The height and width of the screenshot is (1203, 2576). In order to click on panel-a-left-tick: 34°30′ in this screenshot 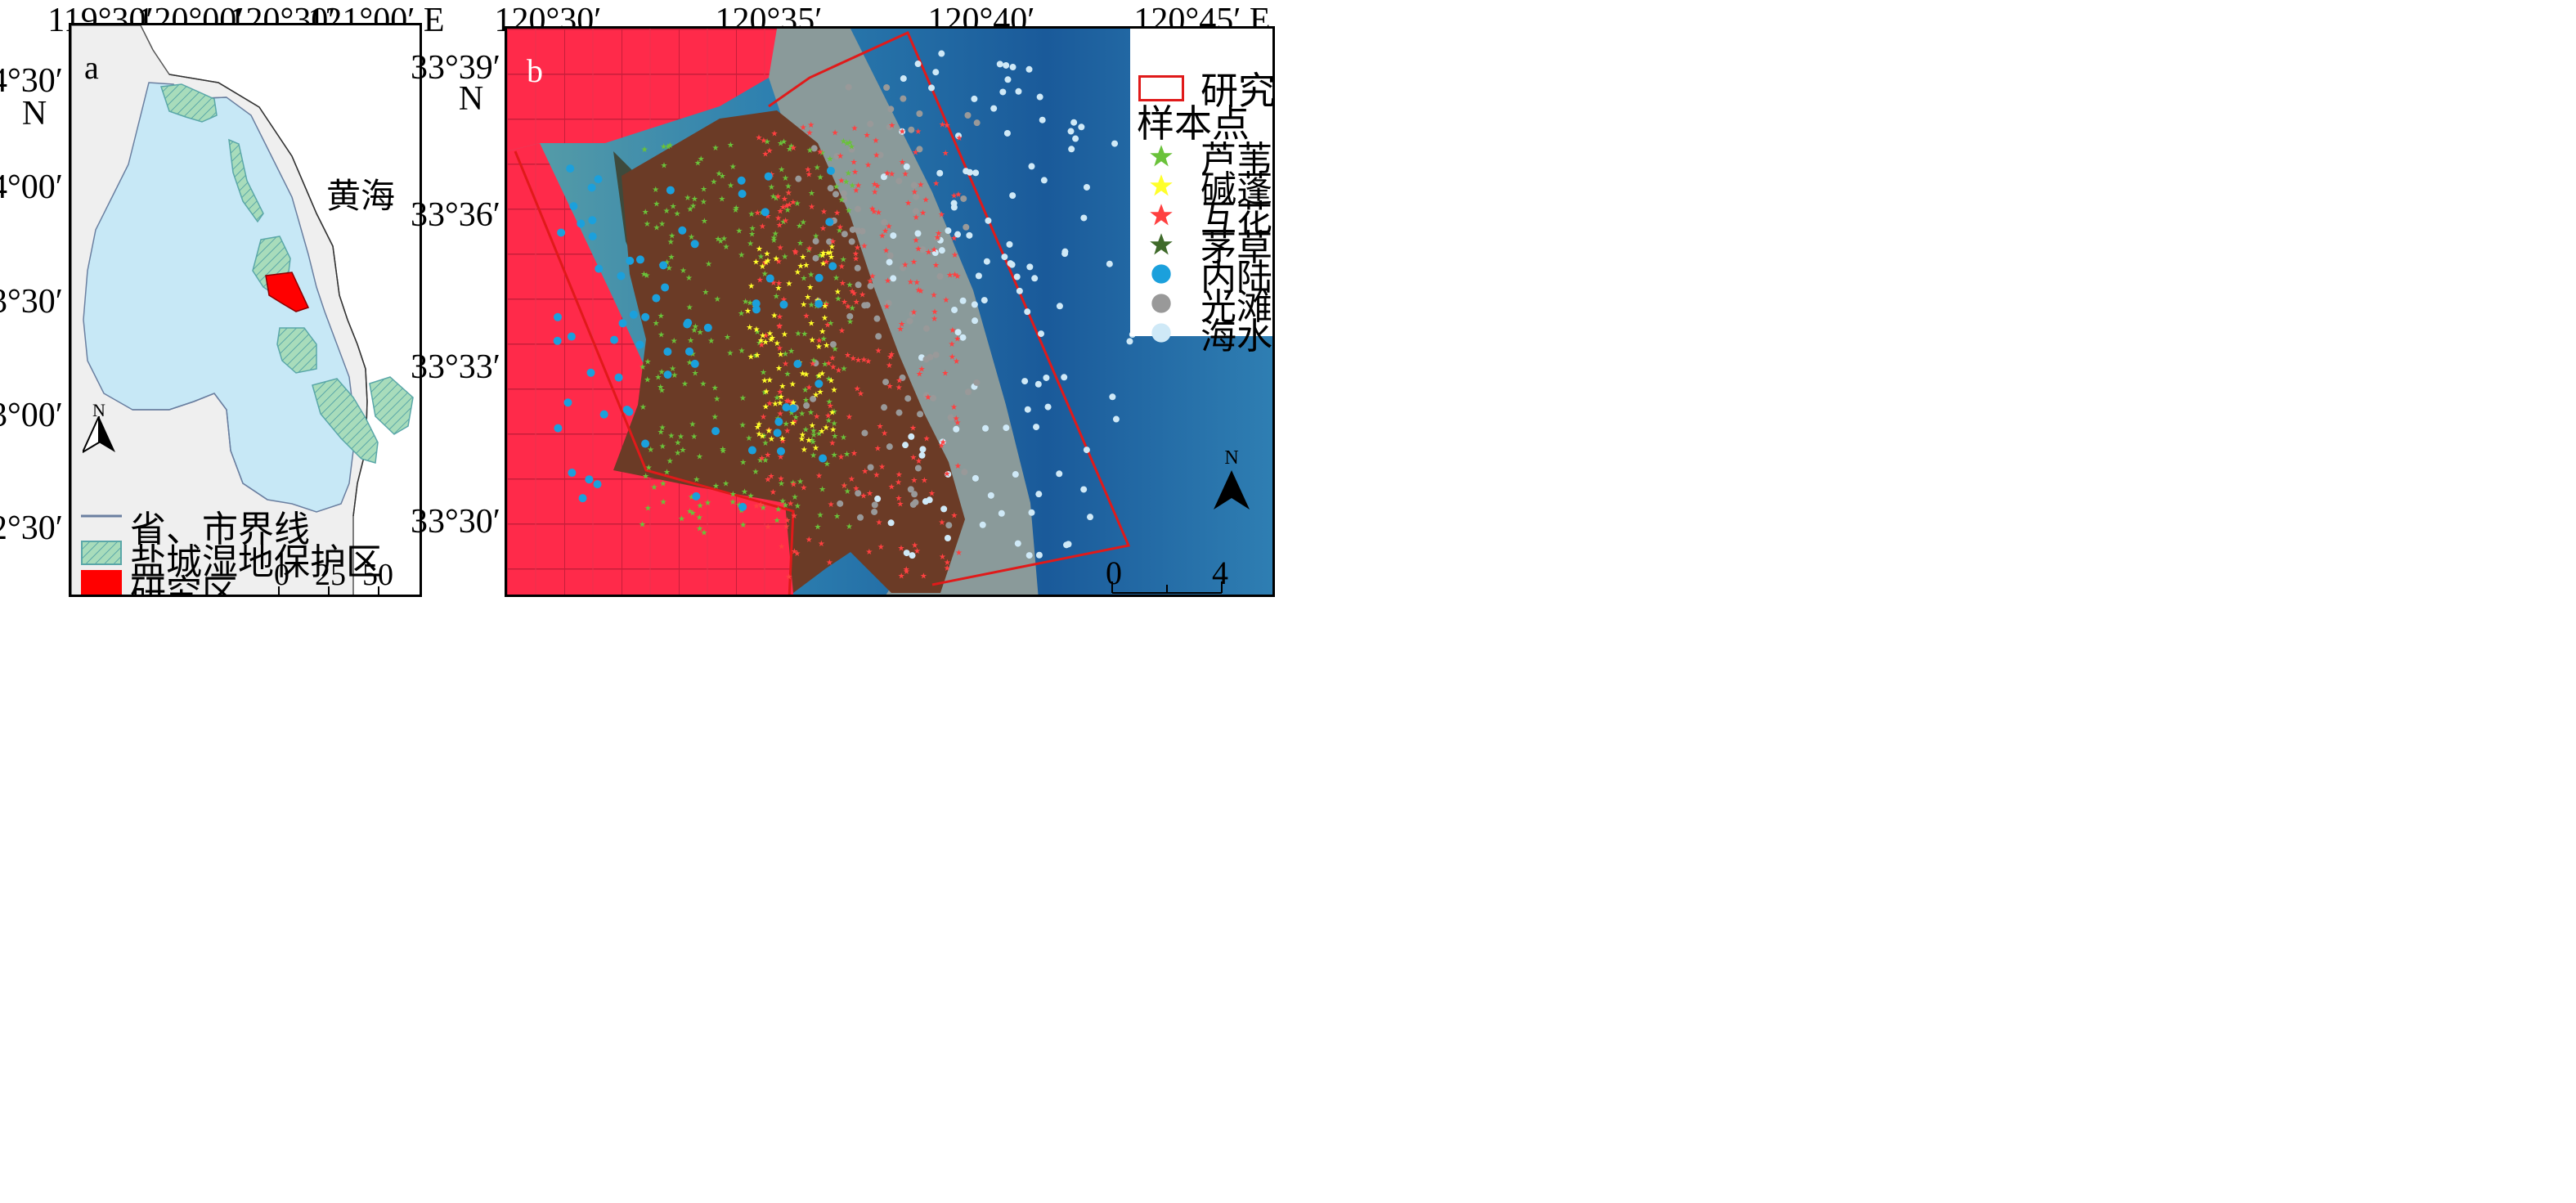, I will do `click(32, 81)`.